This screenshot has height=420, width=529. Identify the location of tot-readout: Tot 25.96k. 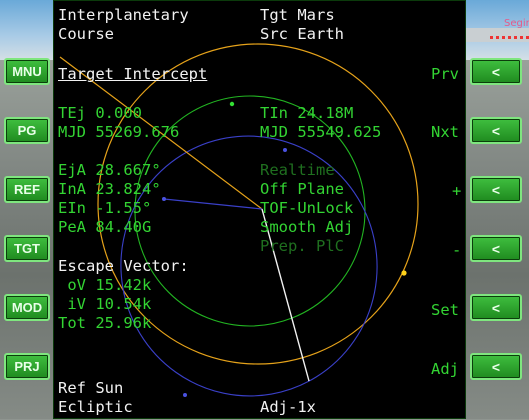
(105, 323).